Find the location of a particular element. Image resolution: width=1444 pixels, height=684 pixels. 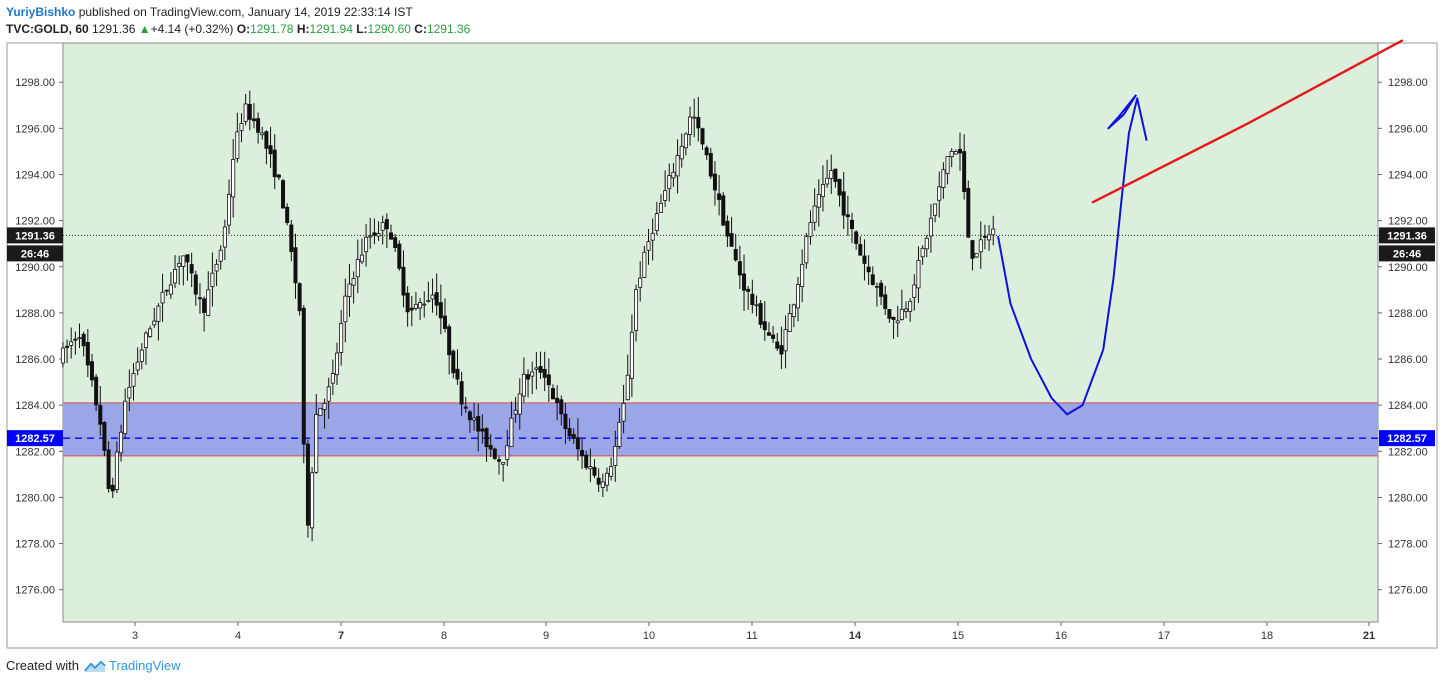

y-tick-label-right: 1282.00 is located at coordinates (1408, 452).